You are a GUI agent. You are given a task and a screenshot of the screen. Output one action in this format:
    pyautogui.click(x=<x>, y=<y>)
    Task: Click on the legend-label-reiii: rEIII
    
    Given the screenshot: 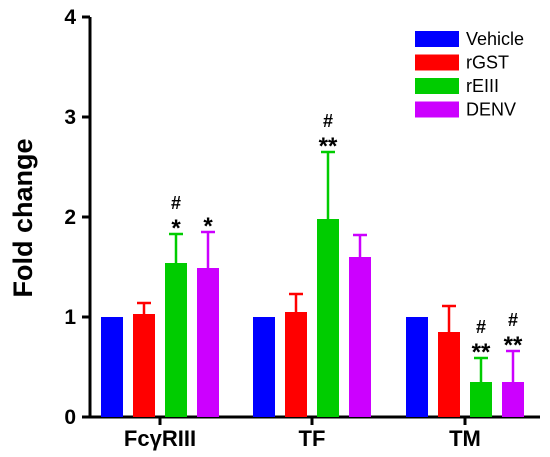 What is the action you would take?
    pyautogui.click(x=482, y=86)
    